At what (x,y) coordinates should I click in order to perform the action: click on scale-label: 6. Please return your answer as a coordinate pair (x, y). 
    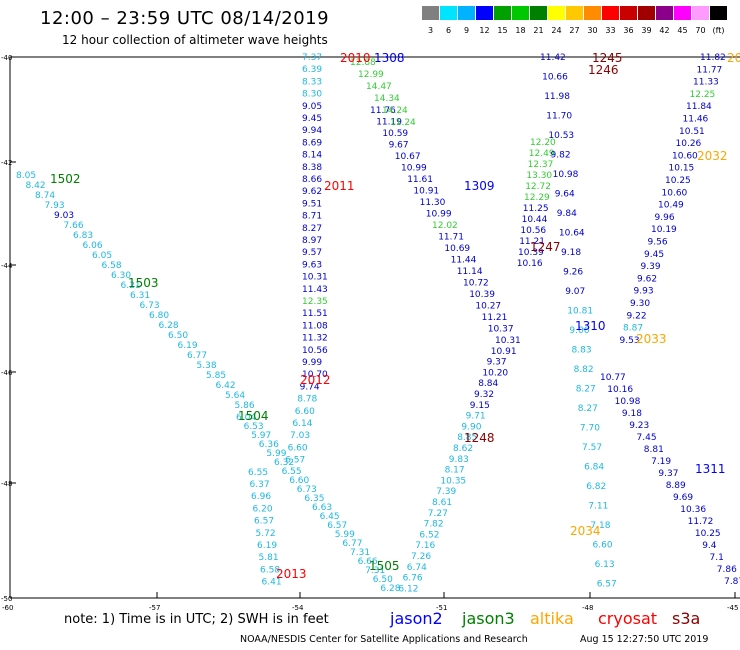
    Looking at the image, I should click on (448, 30).